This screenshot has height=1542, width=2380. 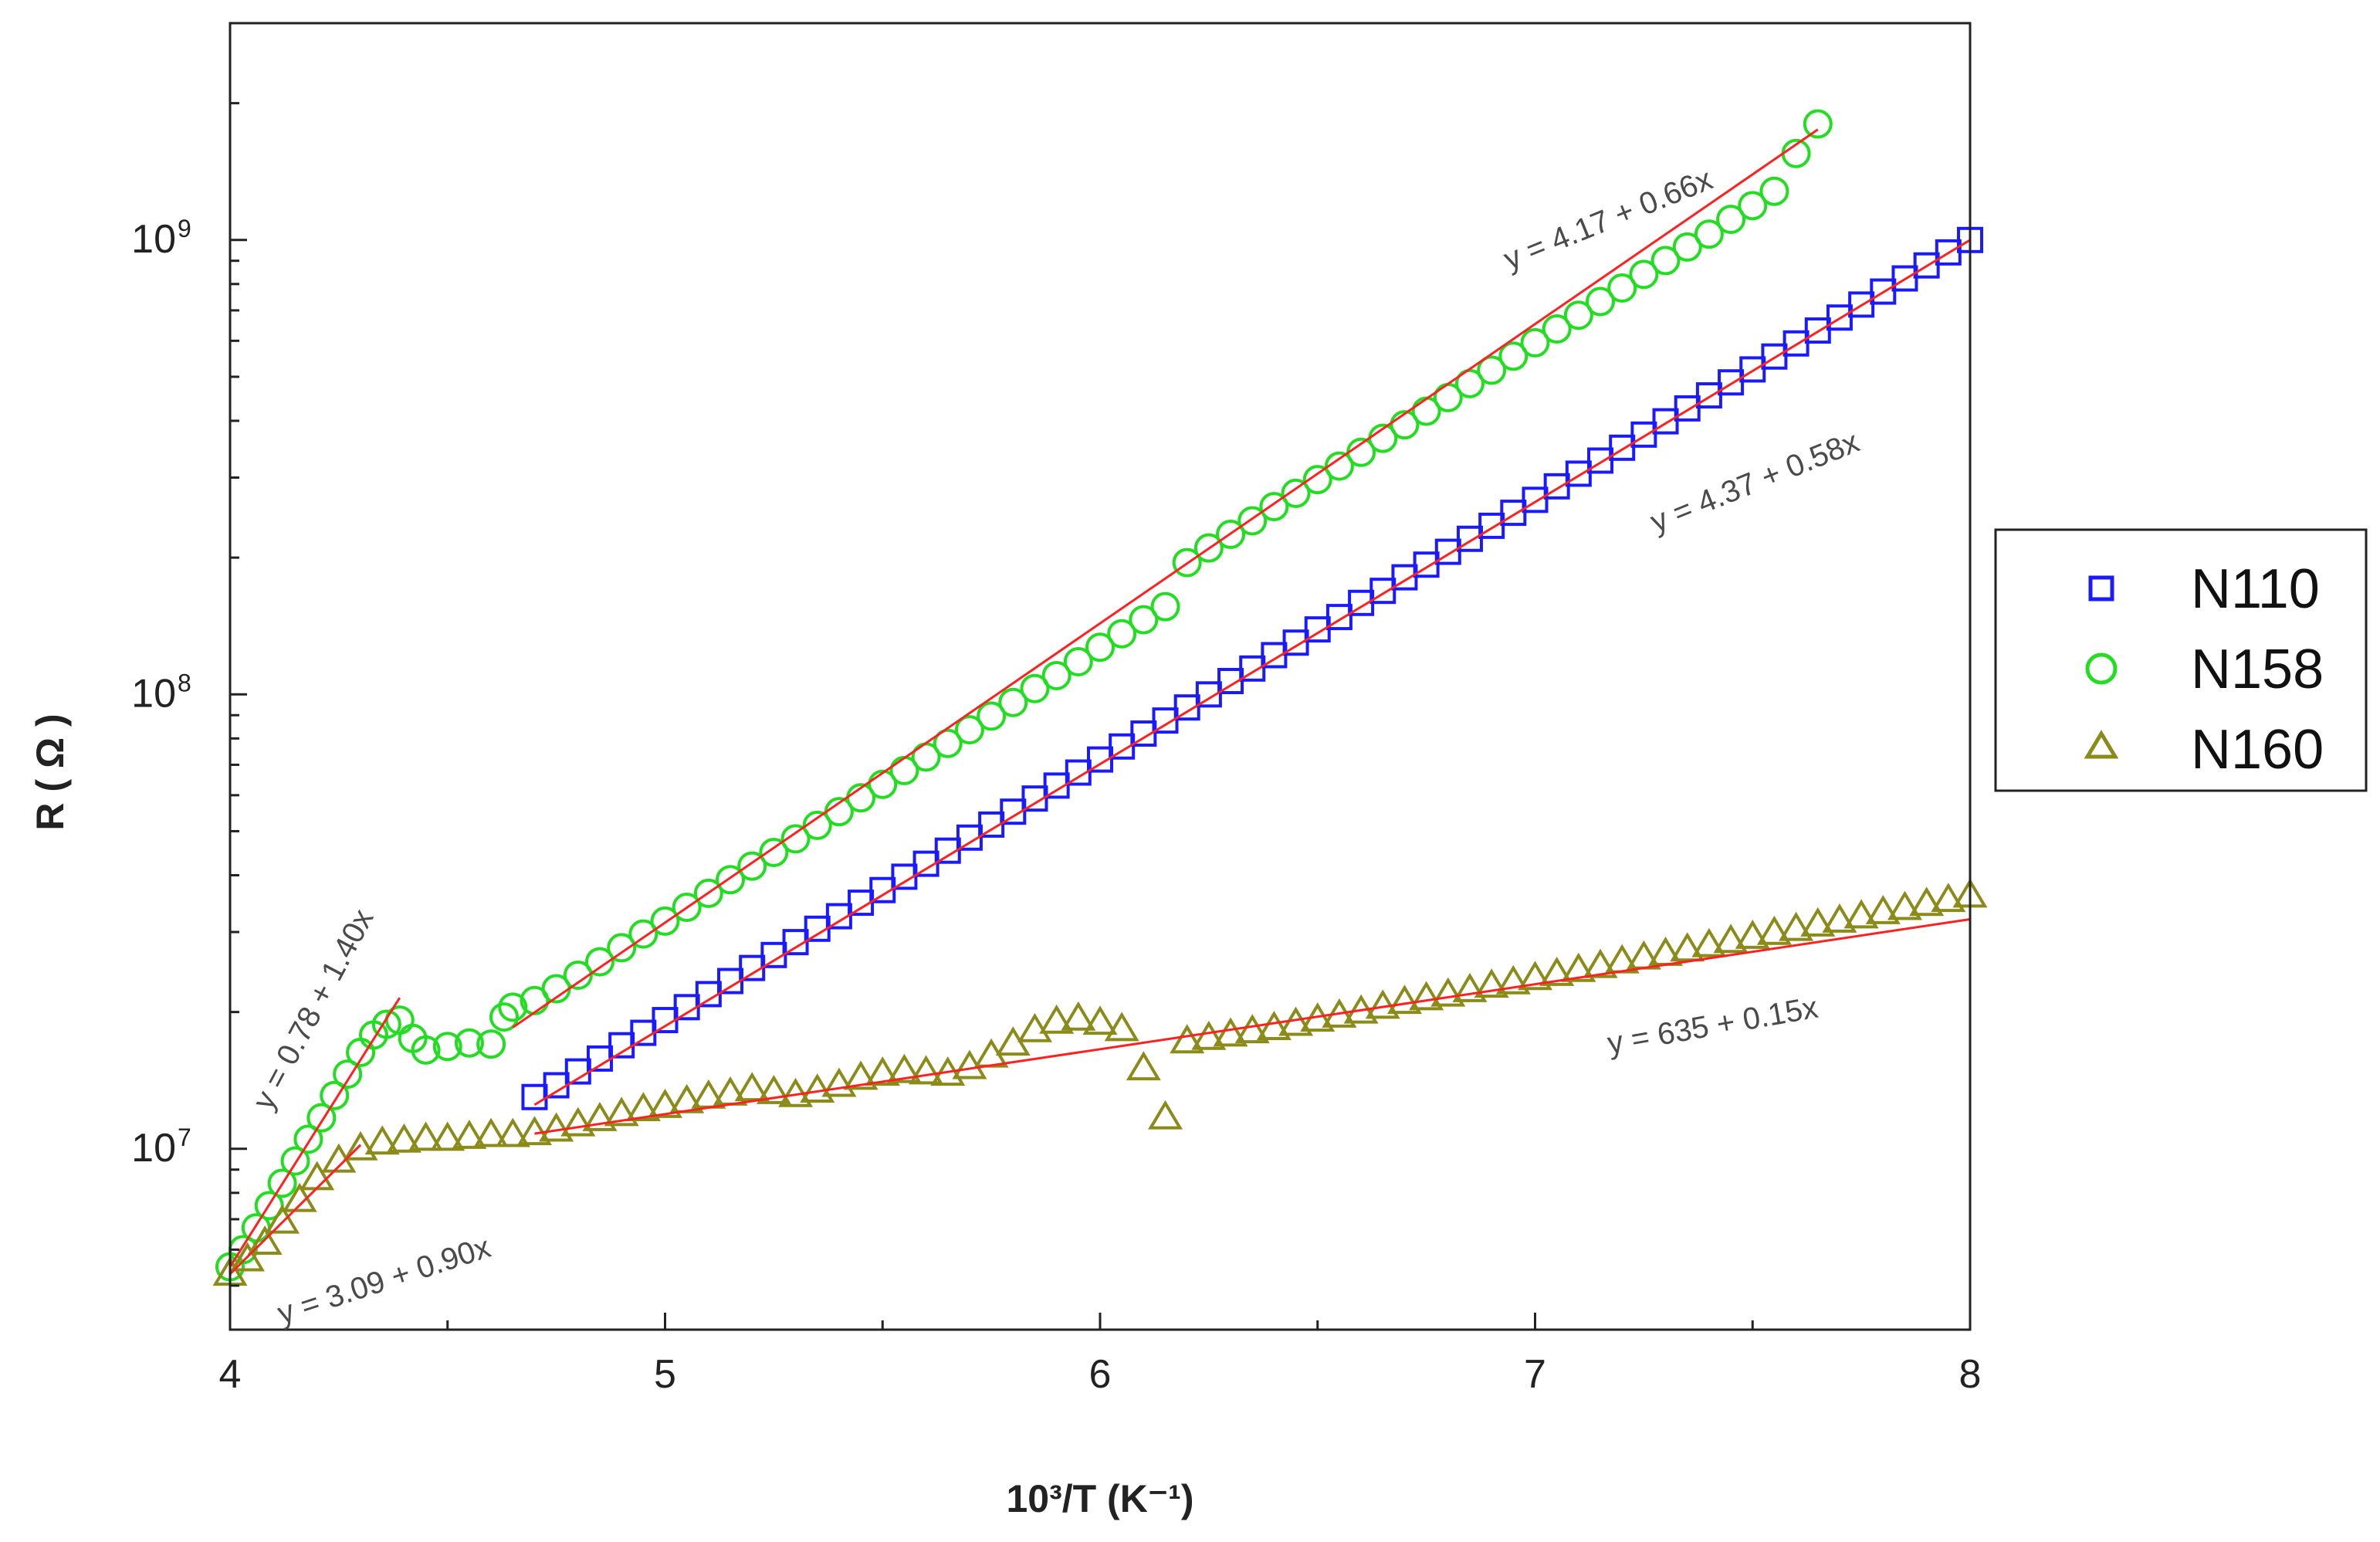 What do you see at coordinates (2101, 744) in the screenshot?
I see `legend-marker-n160` at bounding box center [2101, 744].